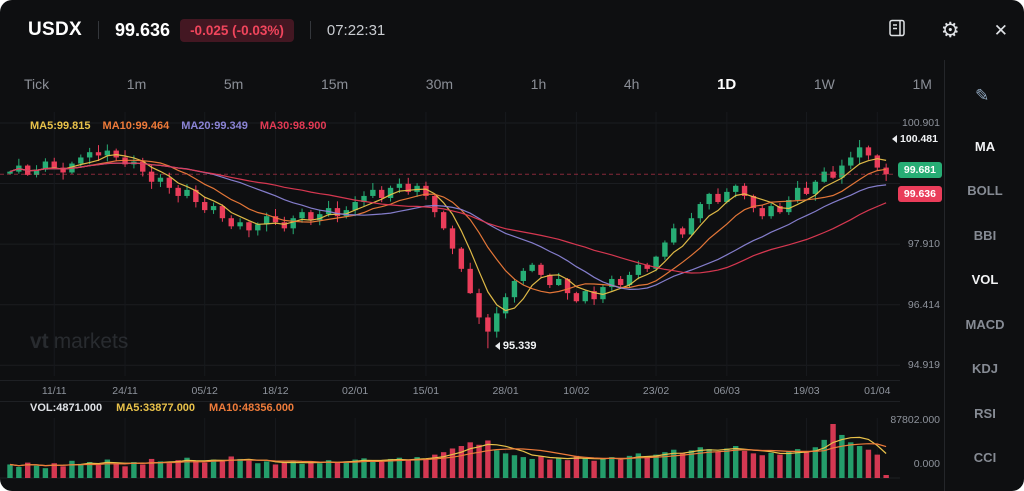 Image resolution: width=1024 pixels, height=491 pixels. What do you see at coordinates (355, 391) in the screenshot?
I see `date-label: 02/01` at bounding box center [355, 391].